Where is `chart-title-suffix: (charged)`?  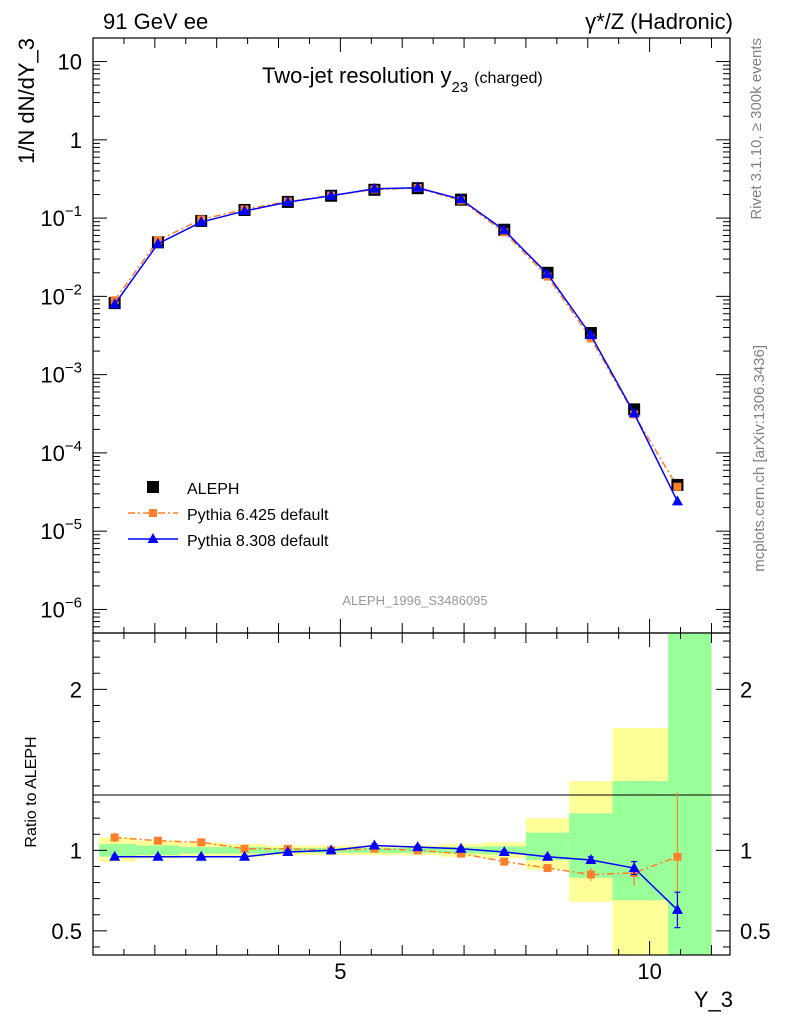
chart-title-suffix: (charged) is located at coordinates (508, 78).